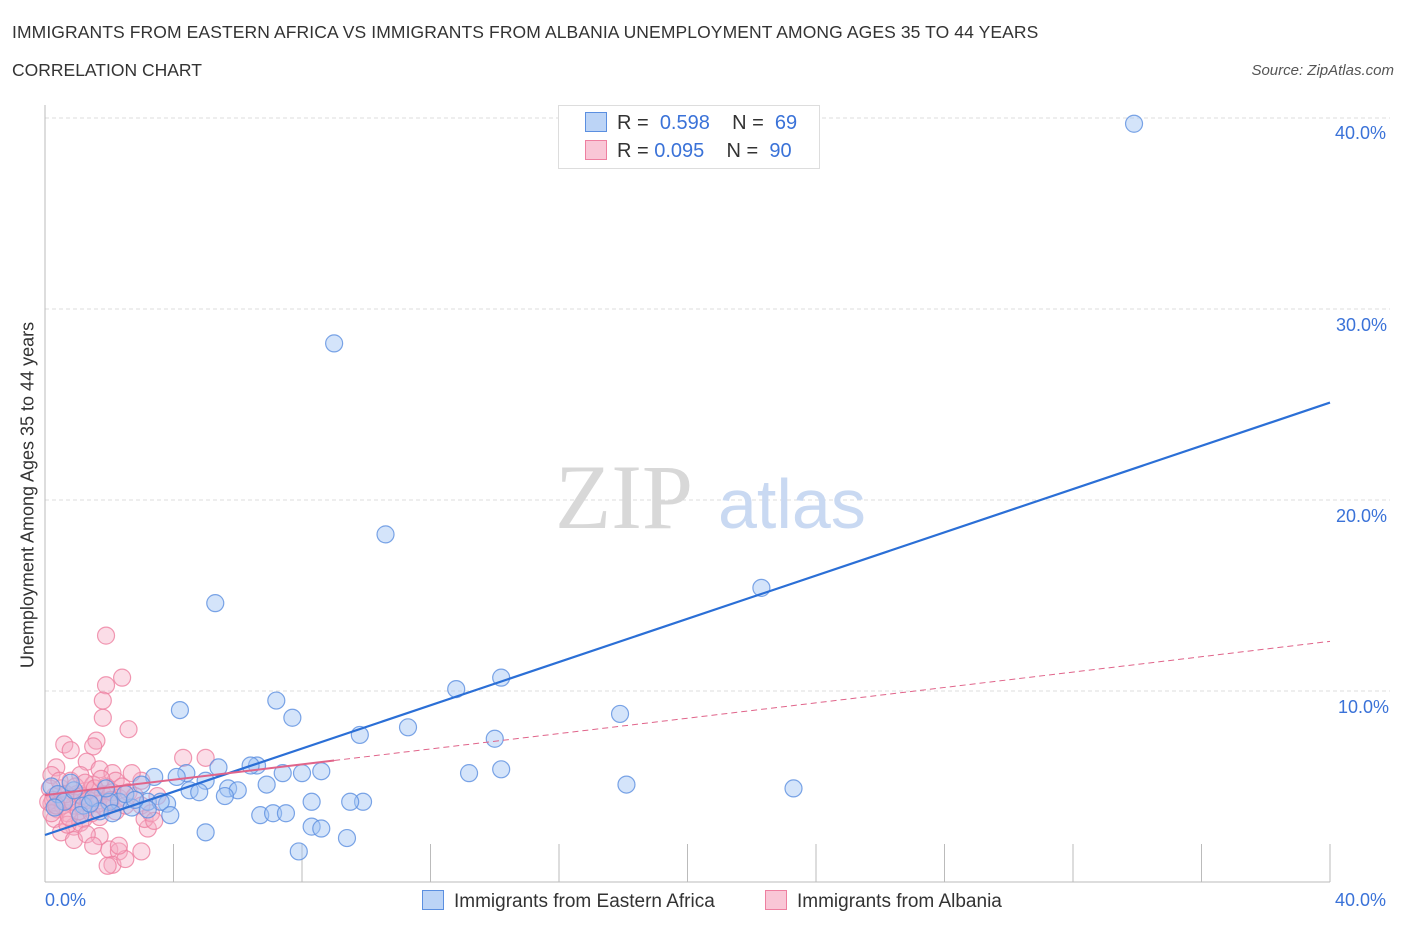 The image size is (1406, 930). I want to click on legend-row-albania: R = 0.095 N = 90, so click(688, 151).